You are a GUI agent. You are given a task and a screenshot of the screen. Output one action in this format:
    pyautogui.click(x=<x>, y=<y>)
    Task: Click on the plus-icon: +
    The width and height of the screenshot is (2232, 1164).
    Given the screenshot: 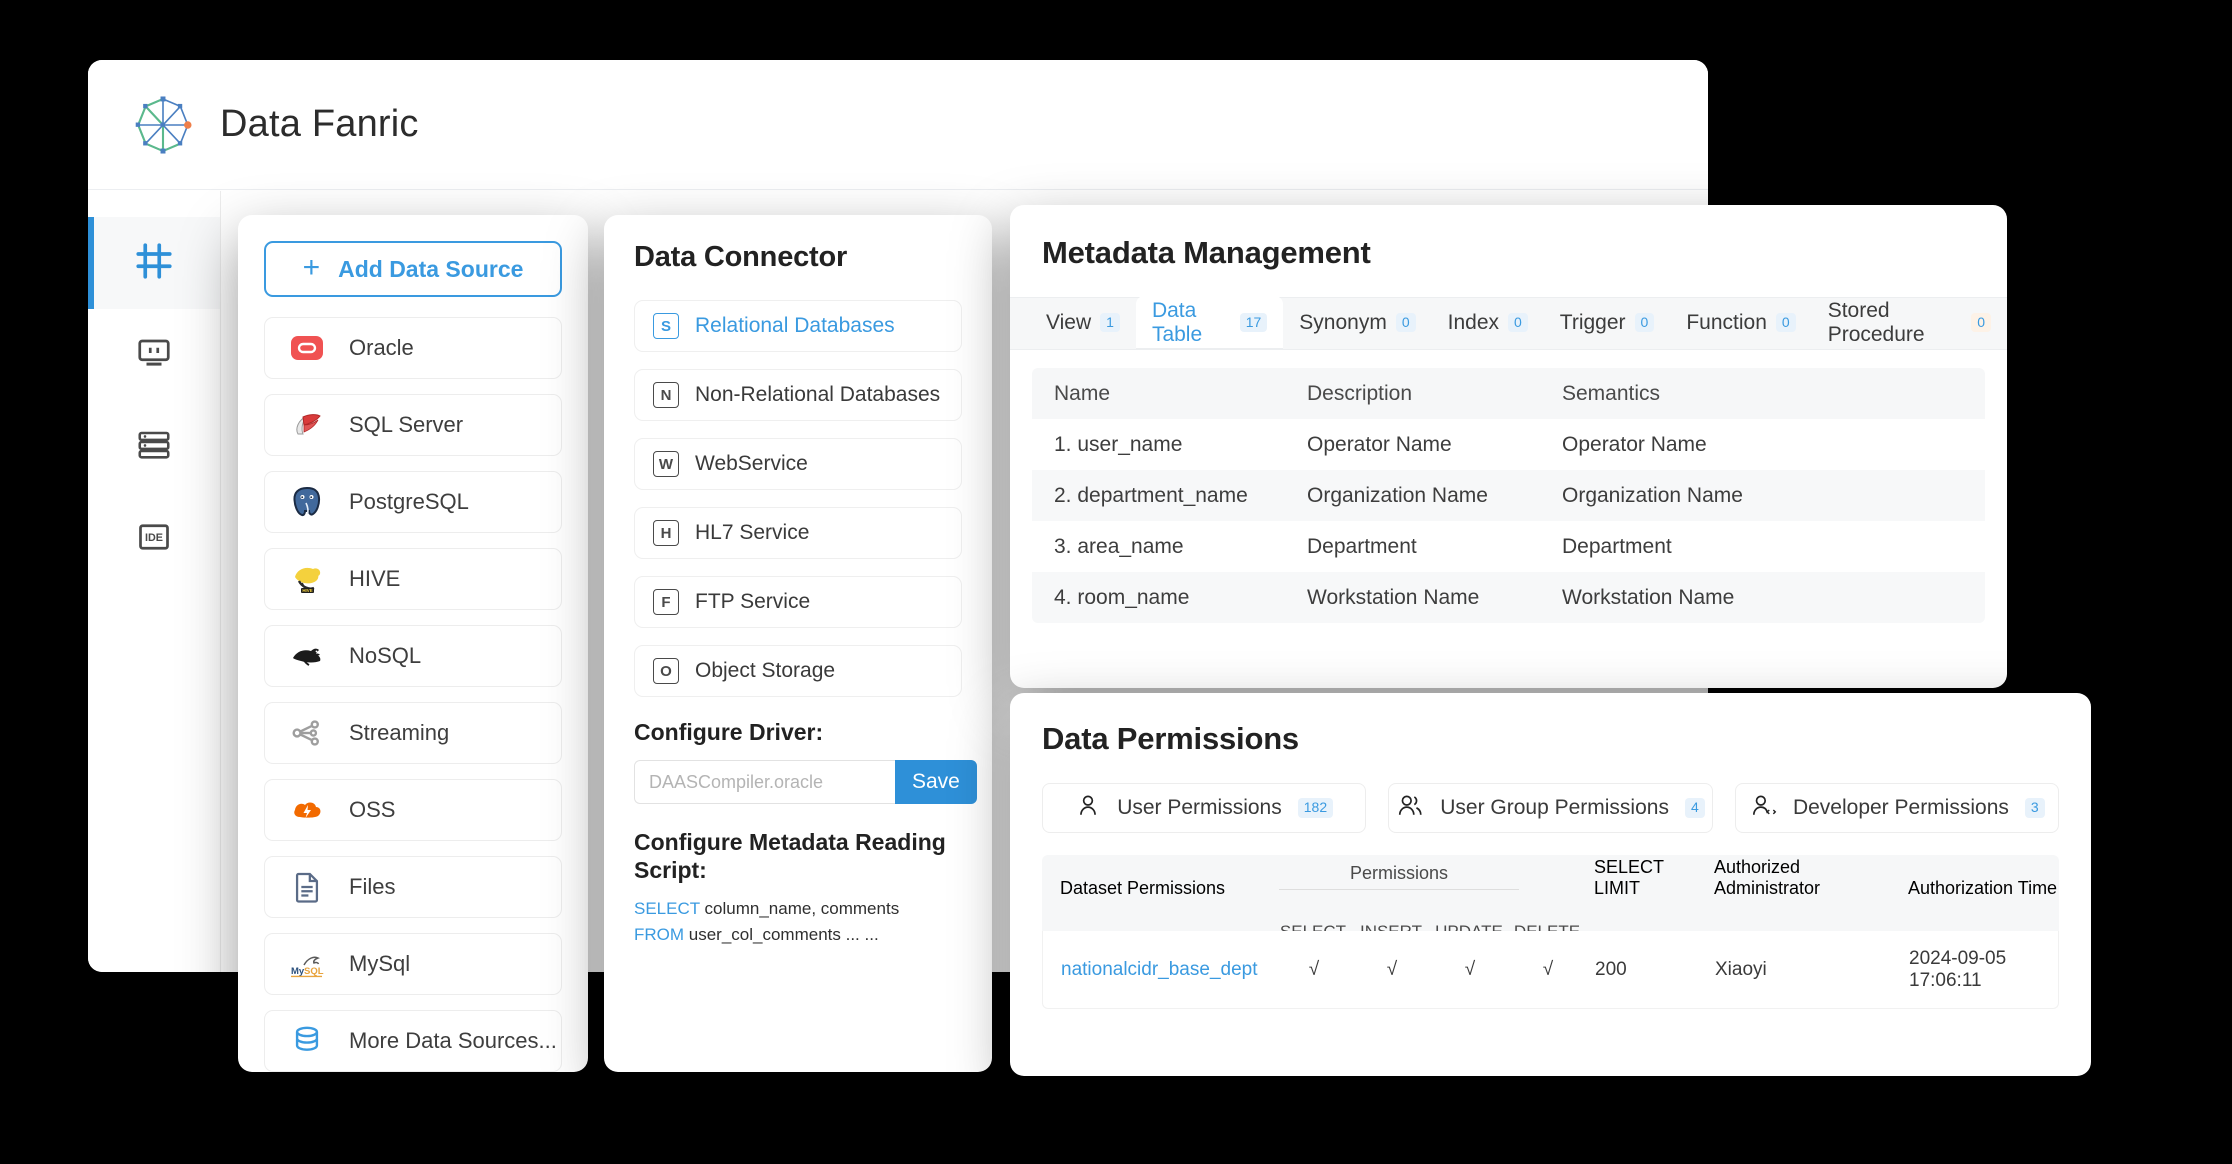 What is the action you would take?
    pyautogui.click(x=311, y=267)
    